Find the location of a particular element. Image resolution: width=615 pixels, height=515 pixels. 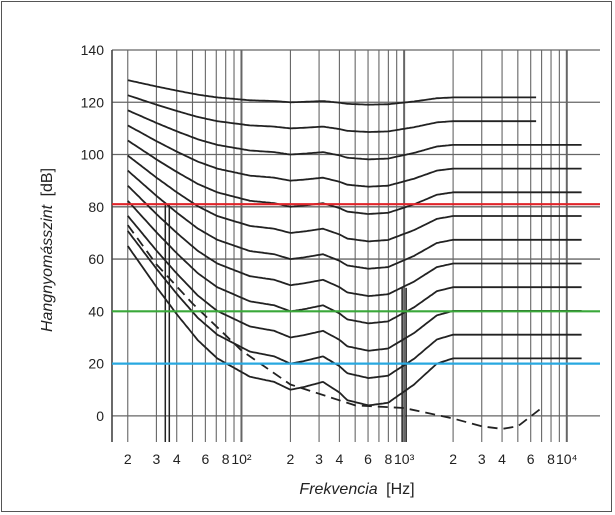

y-tick-label-40: 40 is located at coordinates (96, 311).